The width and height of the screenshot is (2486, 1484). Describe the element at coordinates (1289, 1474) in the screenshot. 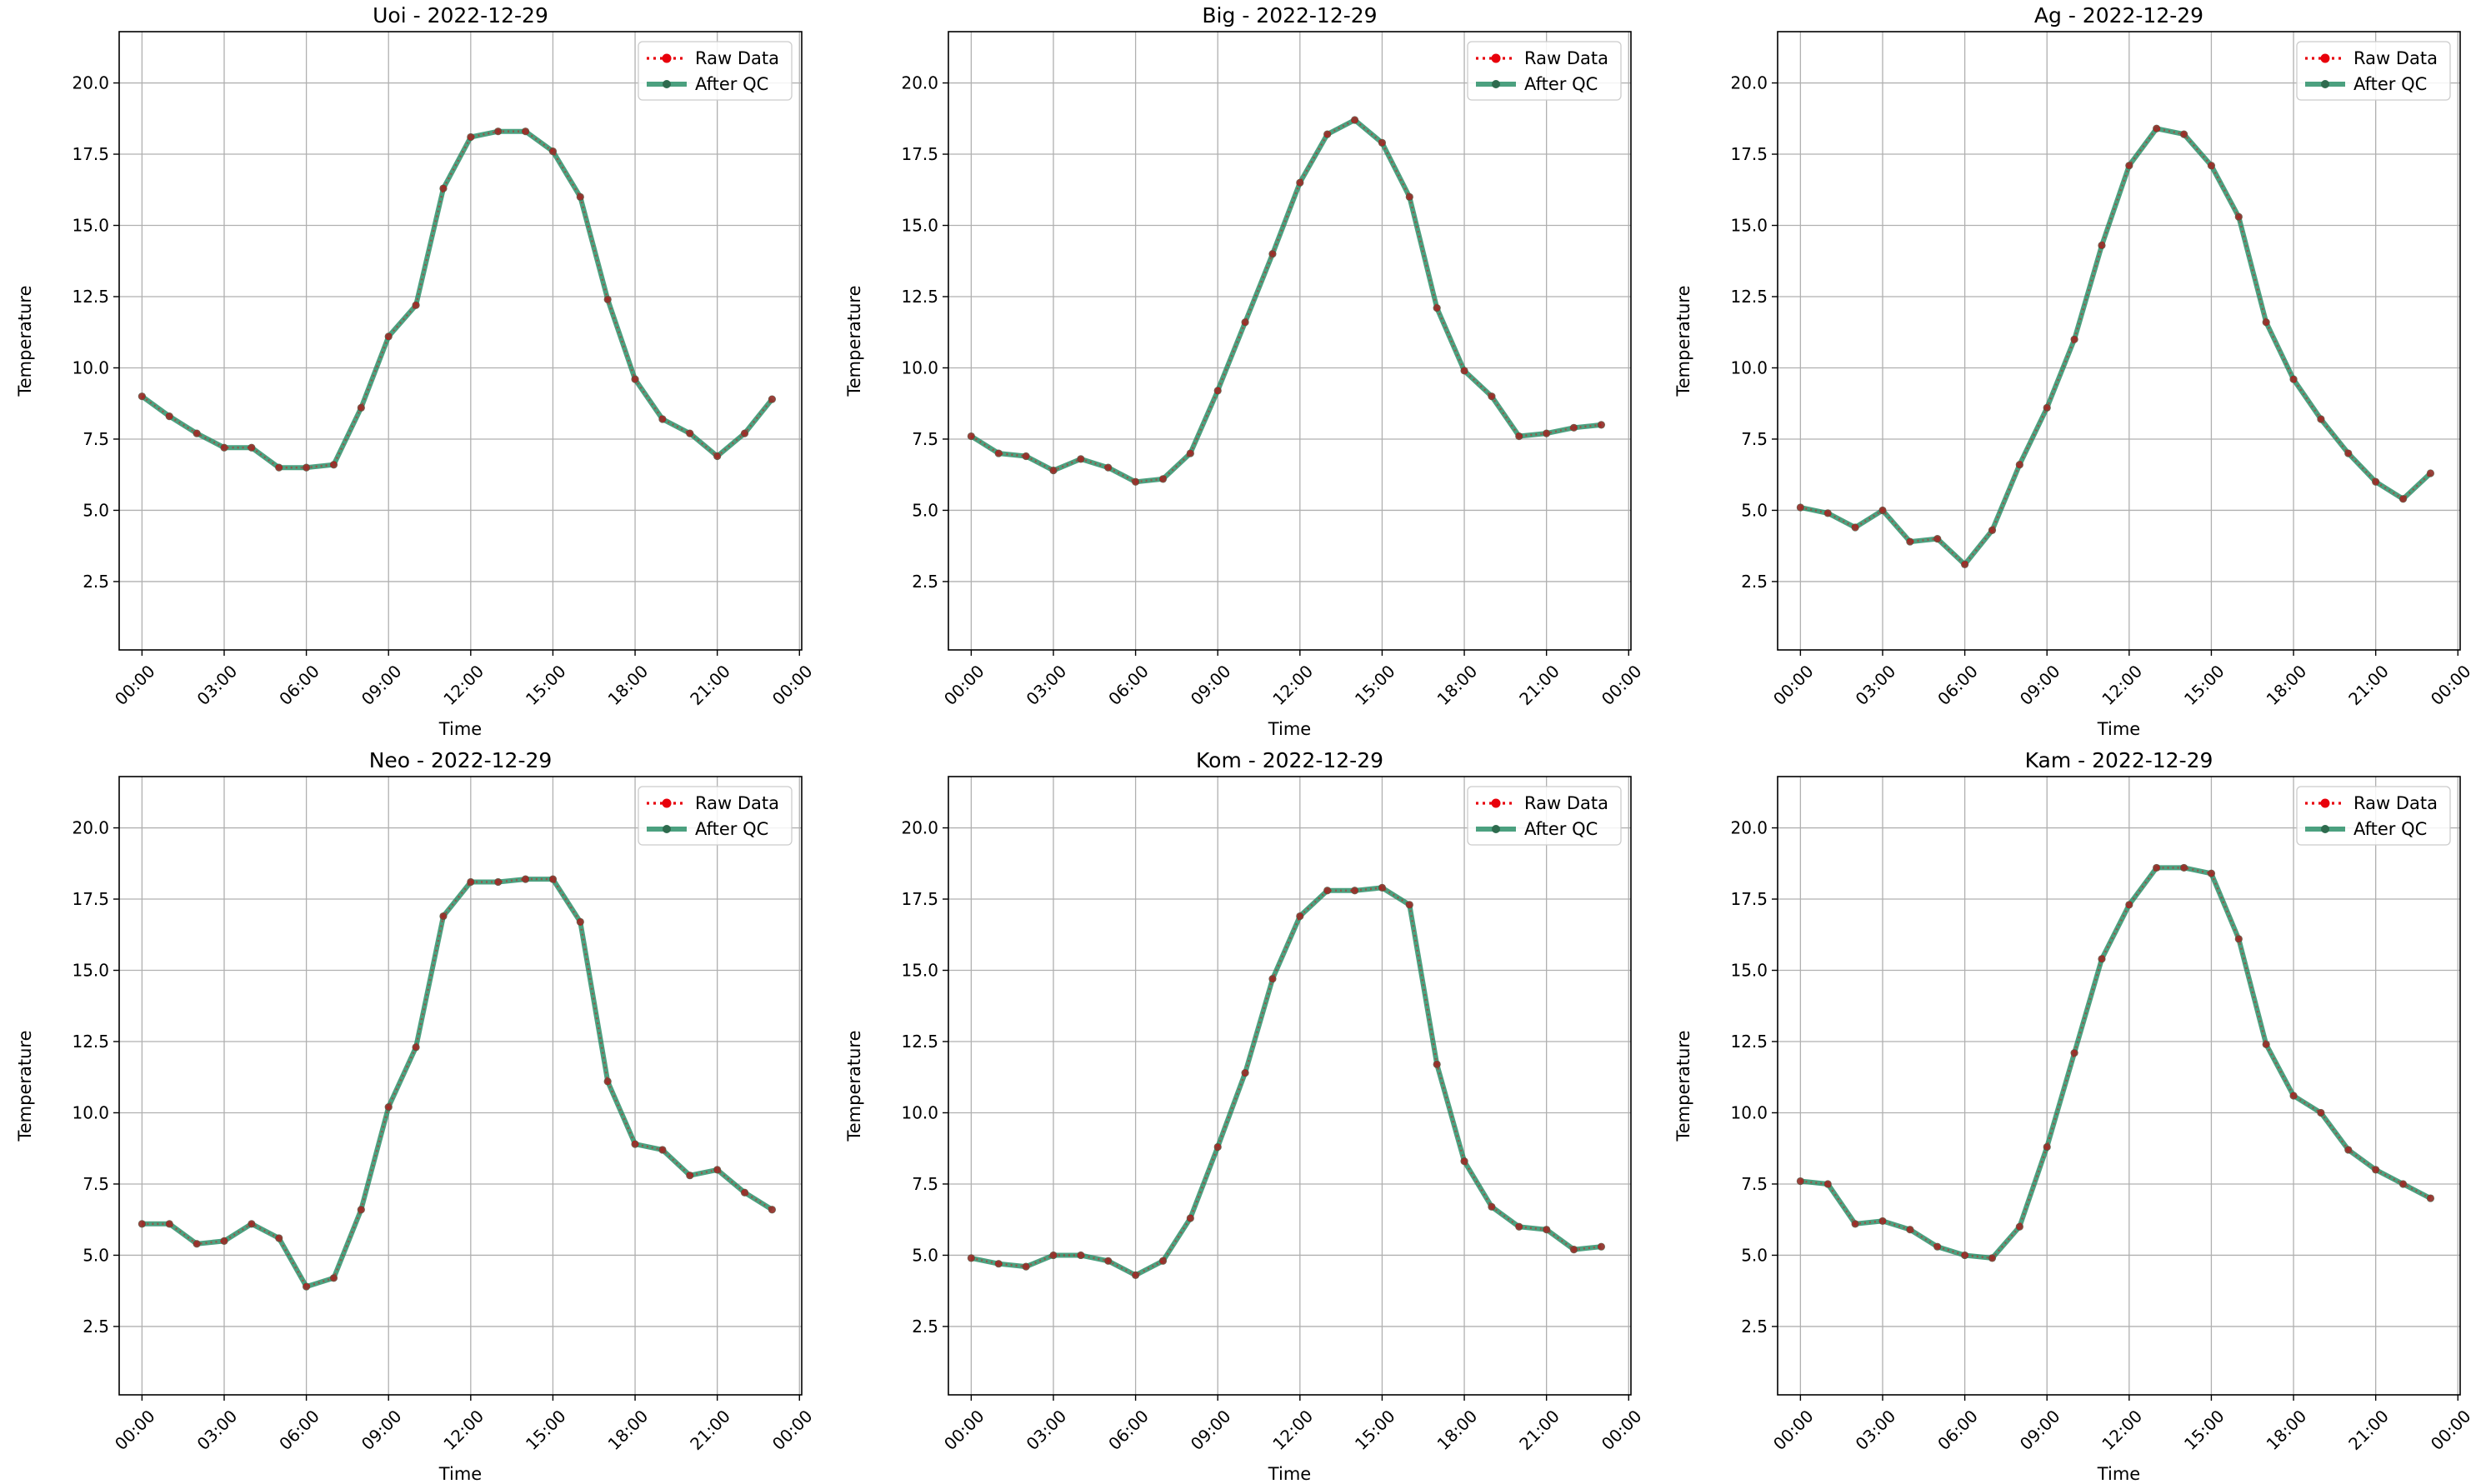

I see `x-axis-label: Time` at that location.